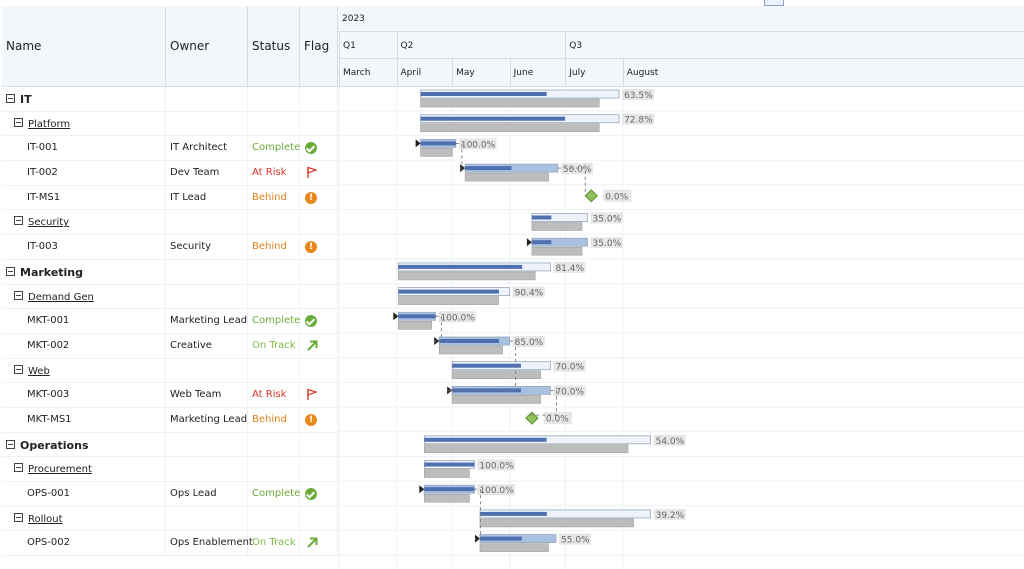 The height and width of the screenshot is (569, 1024). What do you see at coordinates (523, 73) in the screenshot?
I see `timeline-month: June` at bounding box center [523, 73].